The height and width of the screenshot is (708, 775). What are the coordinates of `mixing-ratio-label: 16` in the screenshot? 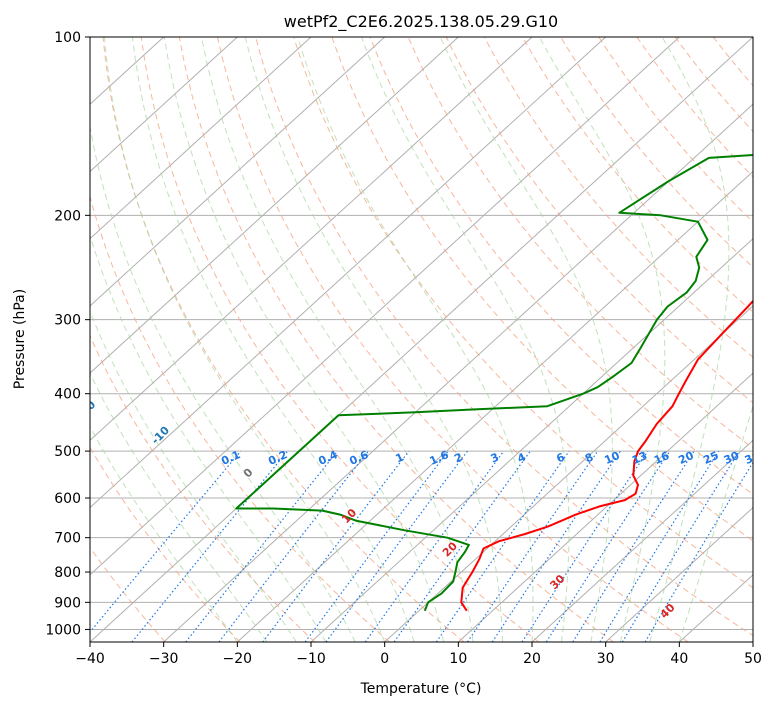 It's located at (662, 458).